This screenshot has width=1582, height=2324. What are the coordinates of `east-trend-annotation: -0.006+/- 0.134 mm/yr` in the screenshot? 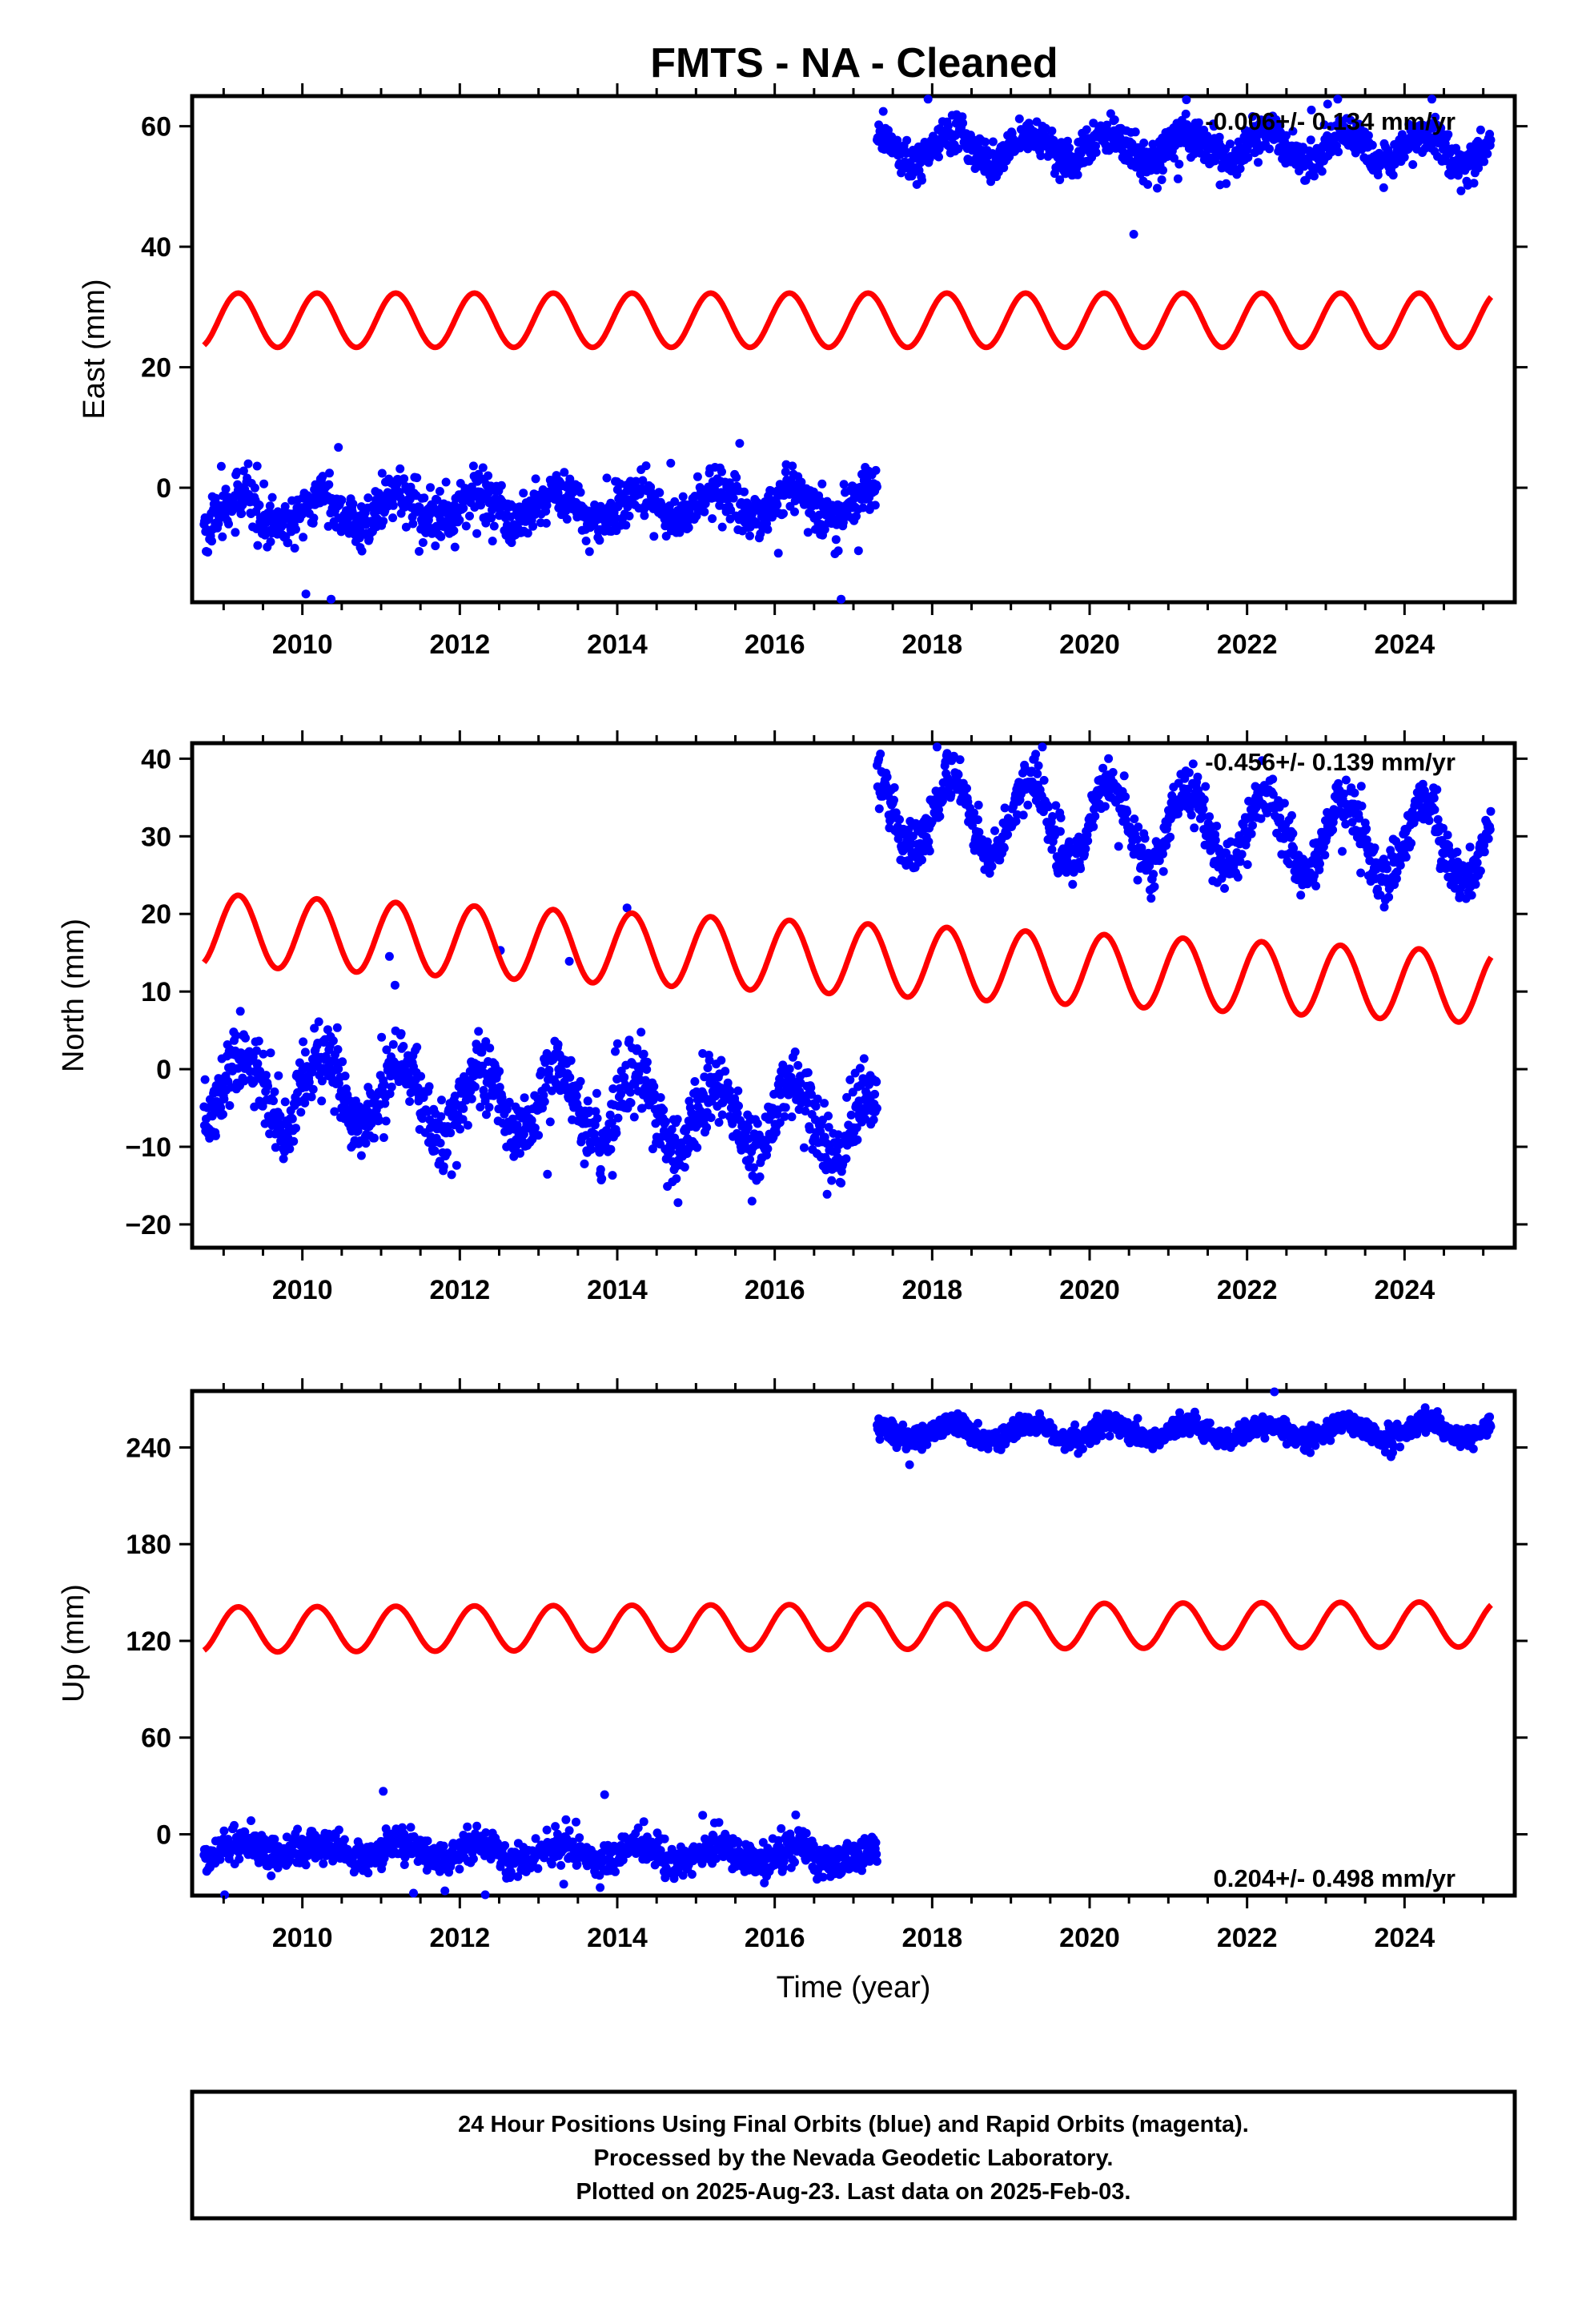 It's located at (1330, 121).